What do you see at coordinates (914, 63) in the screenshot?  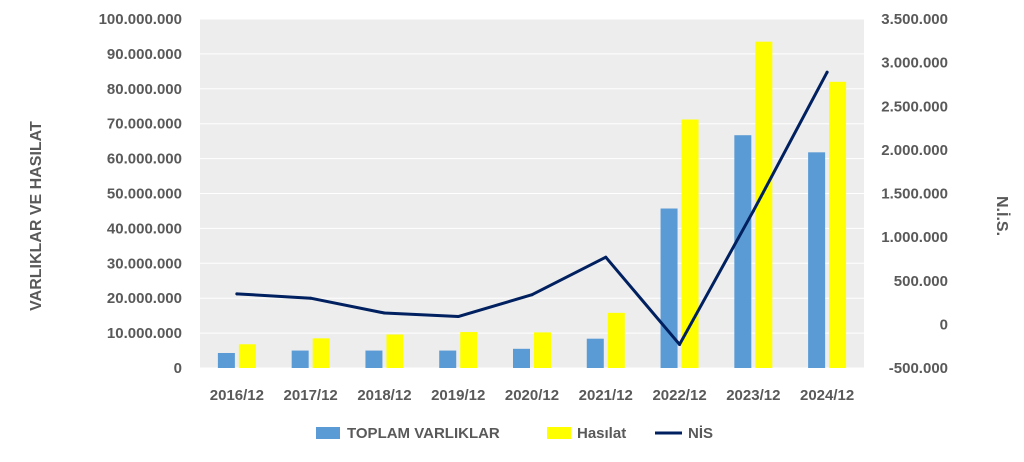 I see `y2-tick-label: 3.000.000` at bounding box center [914, 63].